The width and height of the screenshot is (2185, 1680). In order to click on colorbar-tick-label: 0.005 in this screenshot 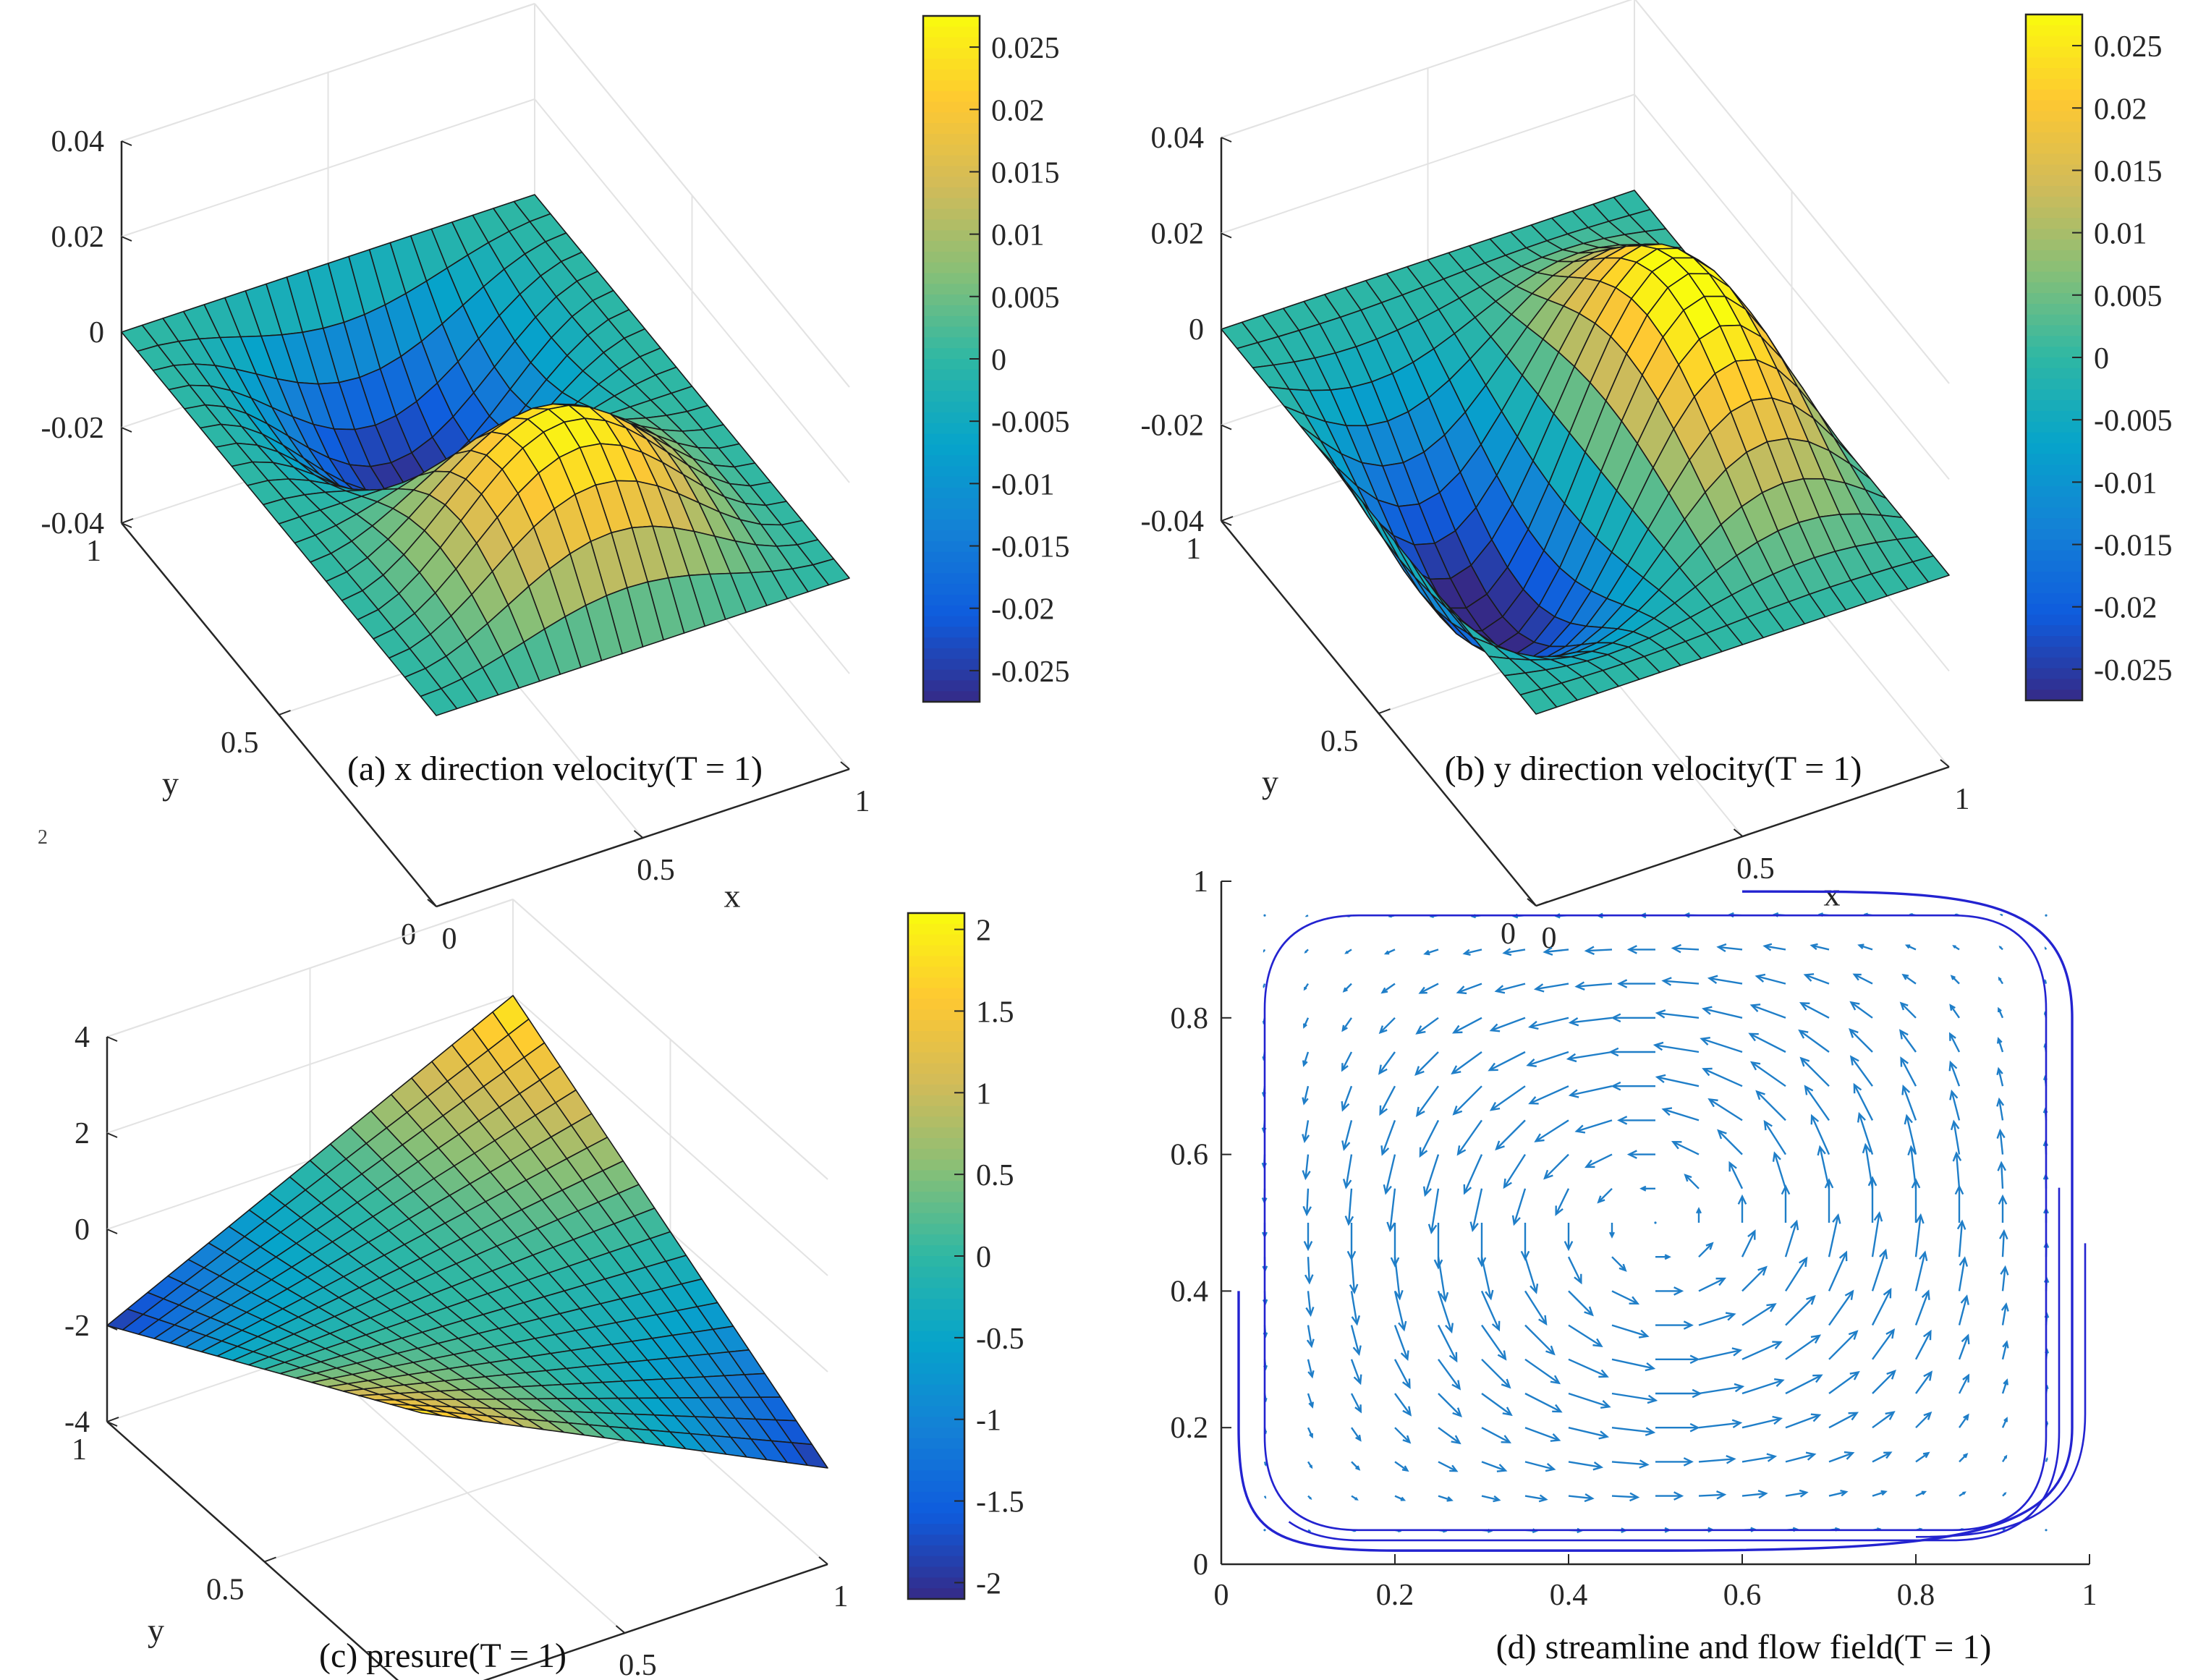, I will do `click(1025, 298)`.